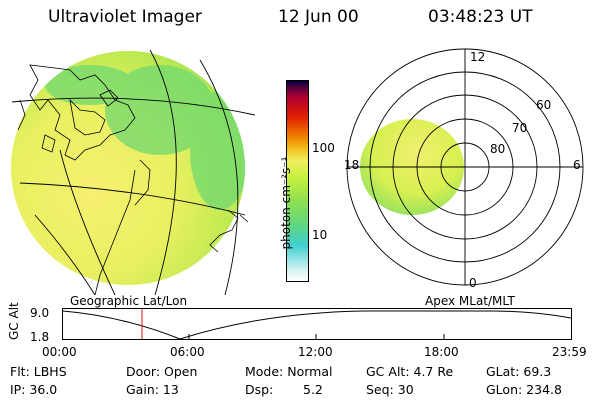  What do you see at coordinates (187, 352) in the screenshot?
I see `altplot-xtick-1: 06:00` at bounding box center [187, 352].